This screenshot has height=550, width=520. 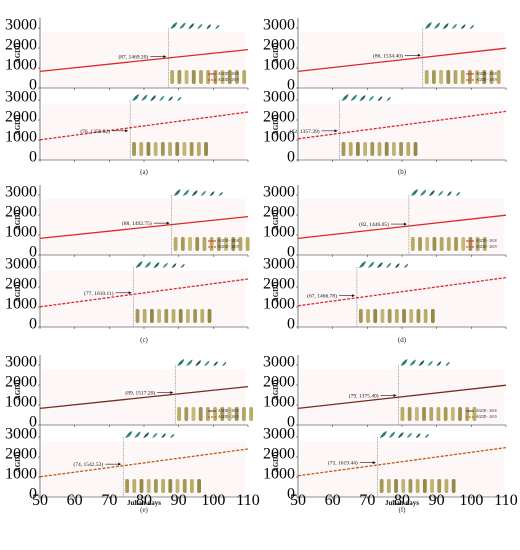 What do you see at coordinates (228, 80) in the screenshot?
I see `legend-label: AGDD - 2019` at bounding box center [228, 80].